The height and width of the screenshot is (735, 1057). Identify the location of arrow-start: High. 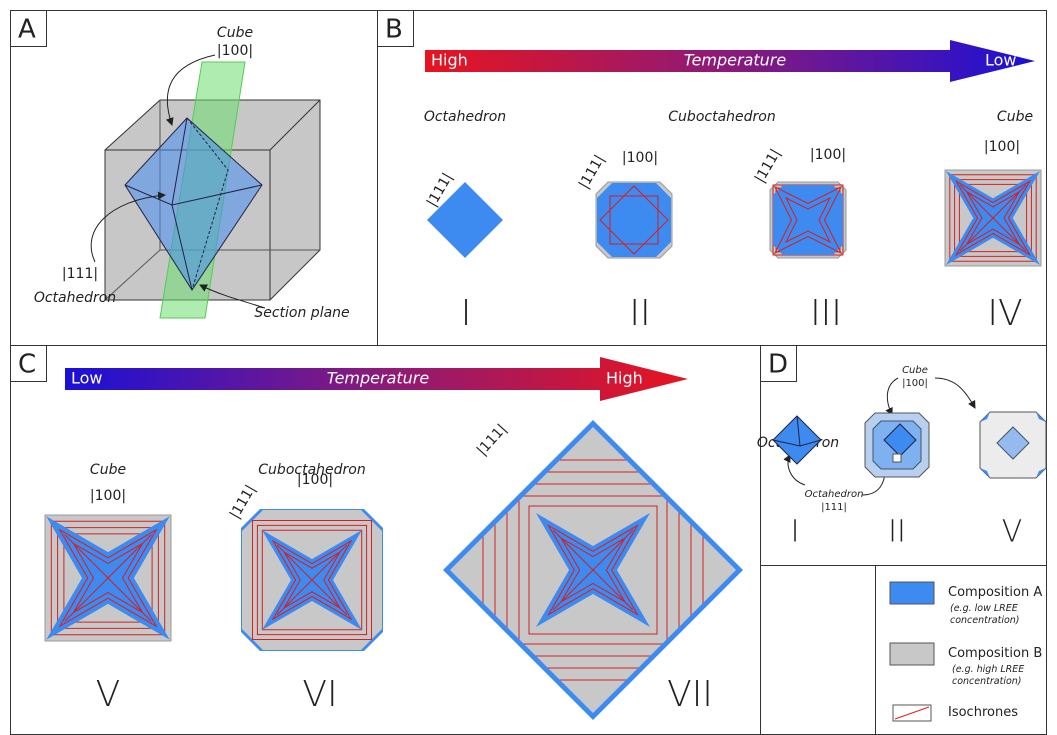
(449, 60).